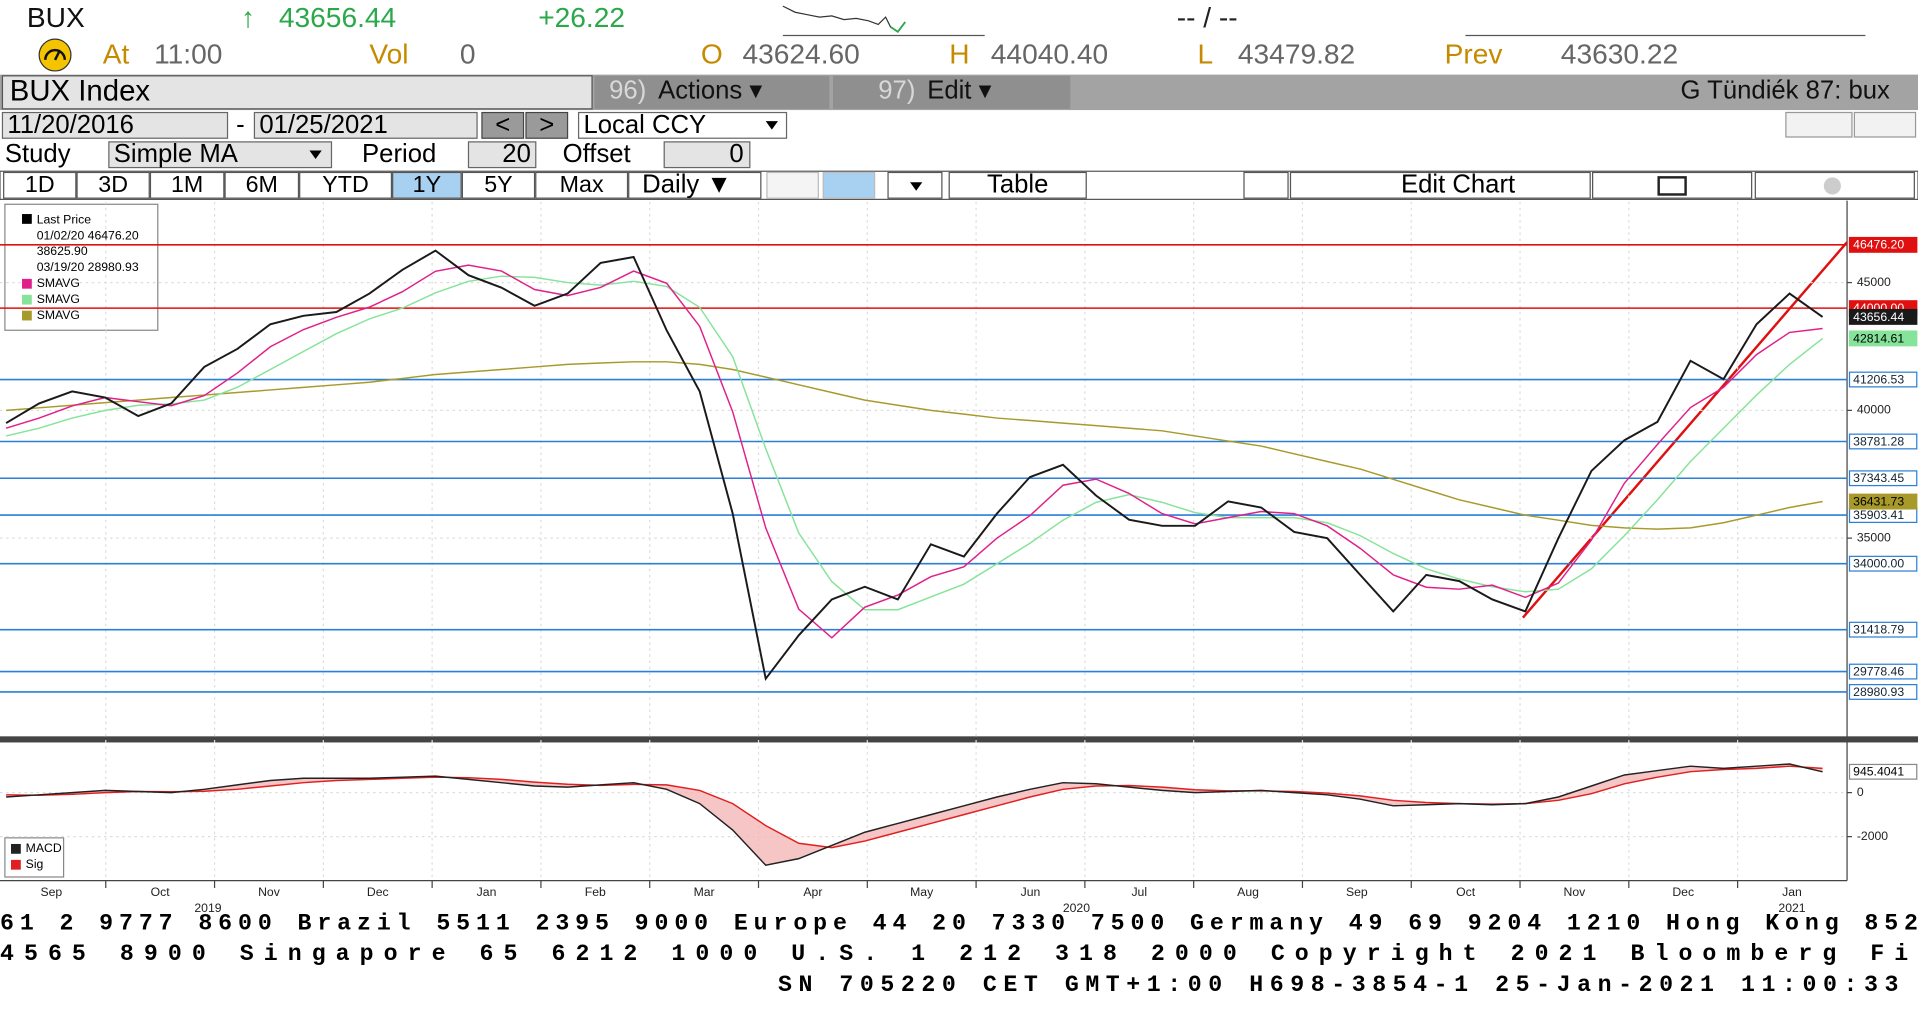 Image resolution: width=1918 pixels, height=1025 pixels. I want to click on alert-icon-glyph, so click(55, 54).